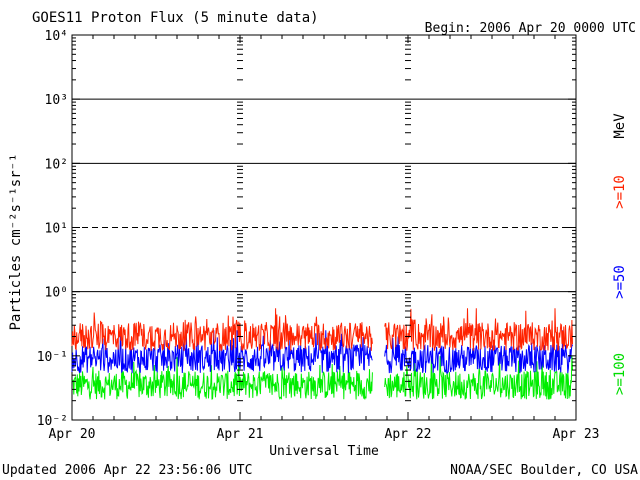 This screenshot has height=480, width=640. What do you see at coordinates (175, 18) in the screenshot?
I see `chart-title: GOES11 Proton Flux (5 minute data)` at bounding box center [175, 18].